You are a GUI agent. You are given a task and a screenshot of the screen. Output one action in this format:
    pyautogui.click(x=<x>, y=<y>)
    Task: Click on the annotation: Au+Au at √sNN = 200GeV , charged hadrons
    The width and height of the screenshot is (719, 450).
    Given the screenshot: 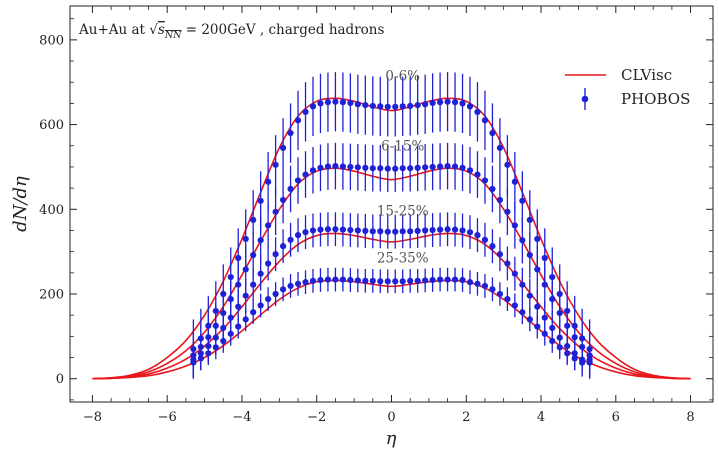 What is the action you would take?
    pyautogui.click(x=231, y=31)
    